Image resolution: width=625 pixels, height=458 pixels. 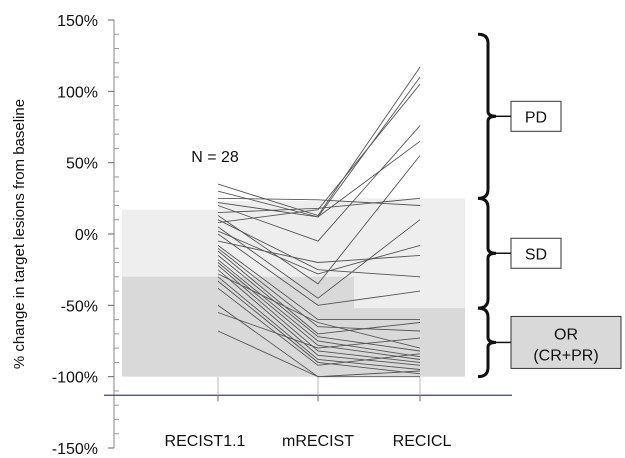 What do you see at coordinates (86, 235) in the screenshot?
I see `y-tick-label: 0%` at bounding box center [86, 235].